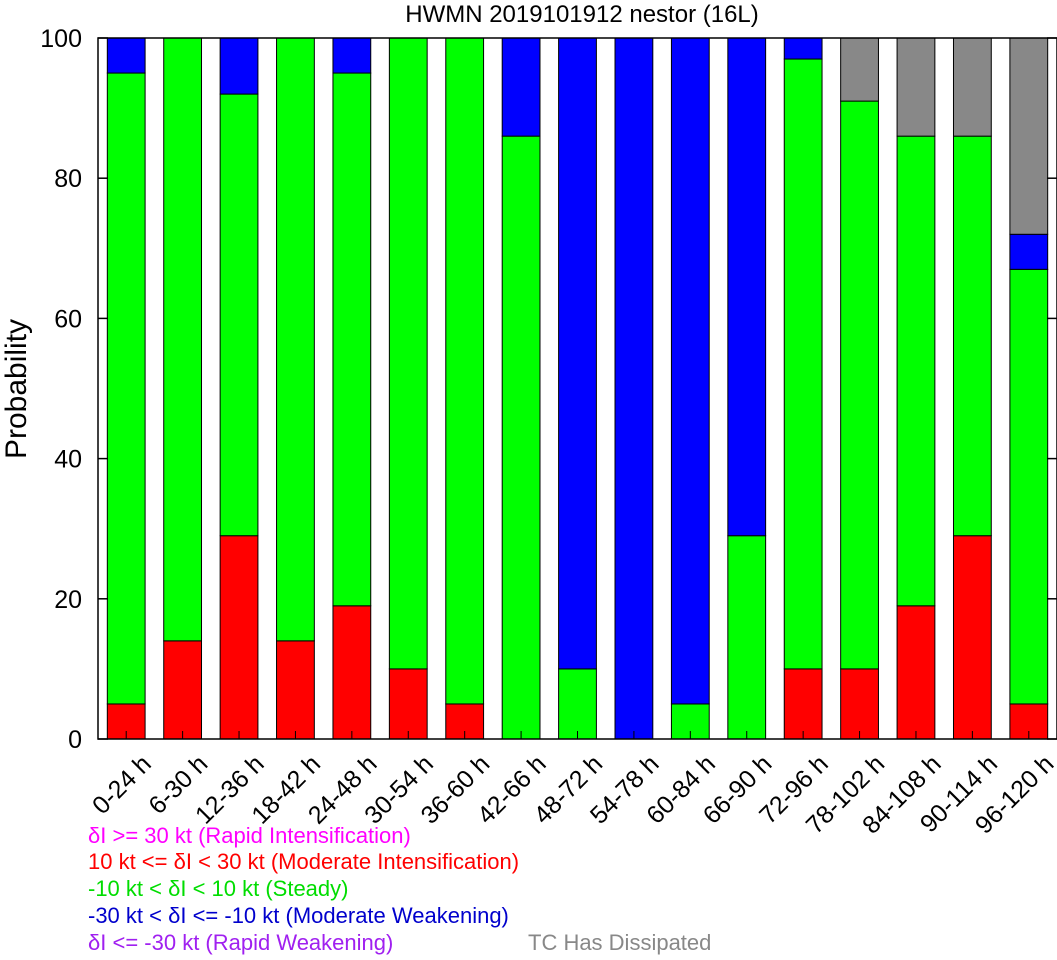 This screenshot has height=960, width=1057. I want to click on legend-steady: -10 kt < δI < 10 kt (Steady), so click(218, 888).